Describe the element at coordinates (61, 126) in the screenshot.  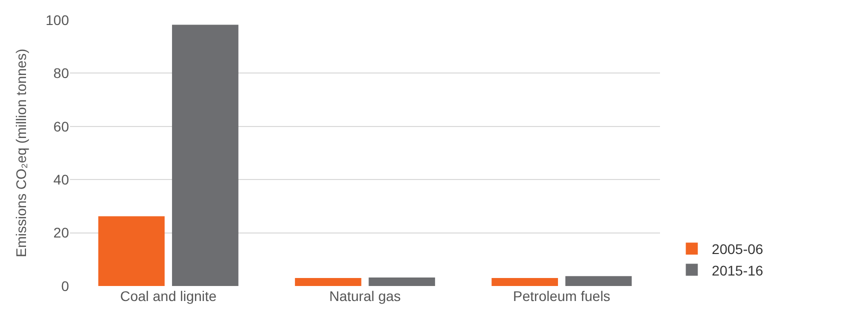
I see `y-tick-label: 60` at that location.